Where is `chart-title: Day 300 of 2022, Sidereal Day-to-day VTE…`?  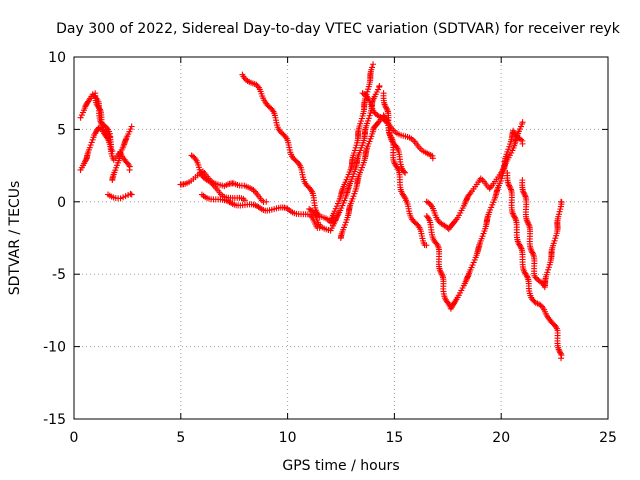 chart-title: Day 300 of 2022, Sidereal Day-to-day VTE… is located at coordinates (338, 29).